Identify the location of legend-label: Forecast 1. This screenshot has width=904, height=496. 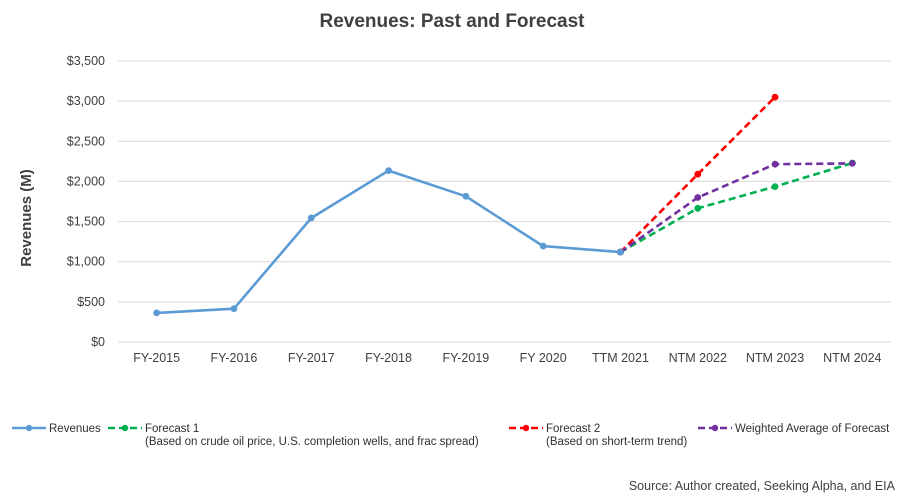
(172, 429).